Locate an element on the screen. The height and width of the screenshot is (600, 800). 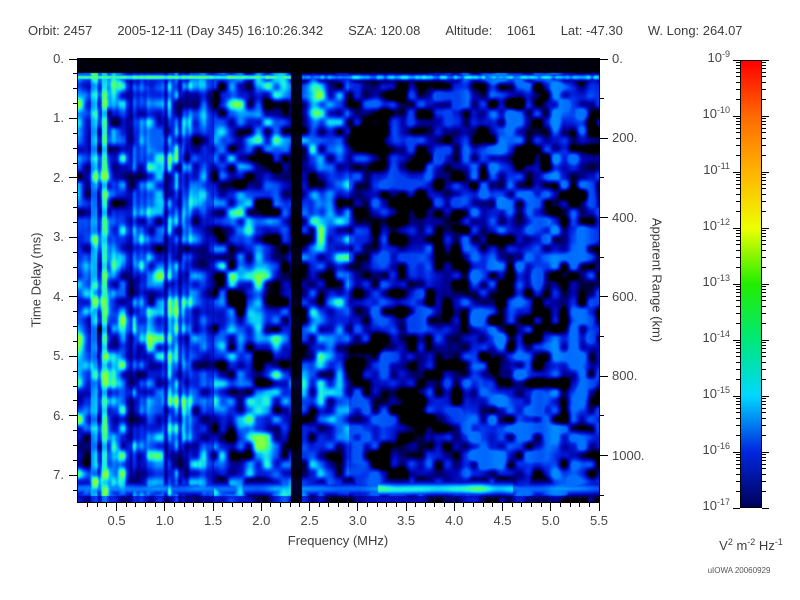
colorbar-gradient is located at coordinates (751, 284).